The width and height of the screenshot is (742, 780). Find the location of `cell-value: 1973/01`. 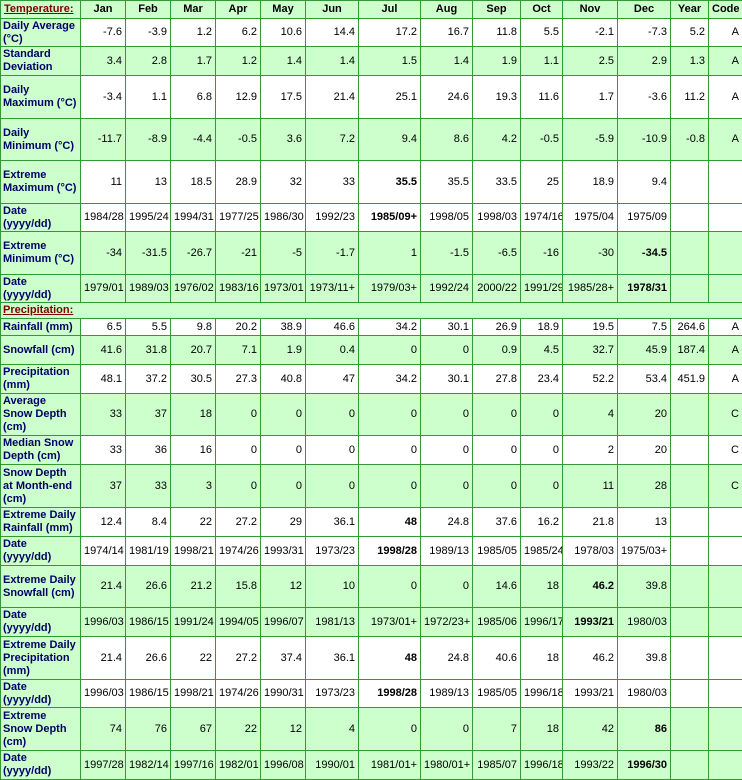

cell-value: 1973/01 is located at coordinates (283, 288).